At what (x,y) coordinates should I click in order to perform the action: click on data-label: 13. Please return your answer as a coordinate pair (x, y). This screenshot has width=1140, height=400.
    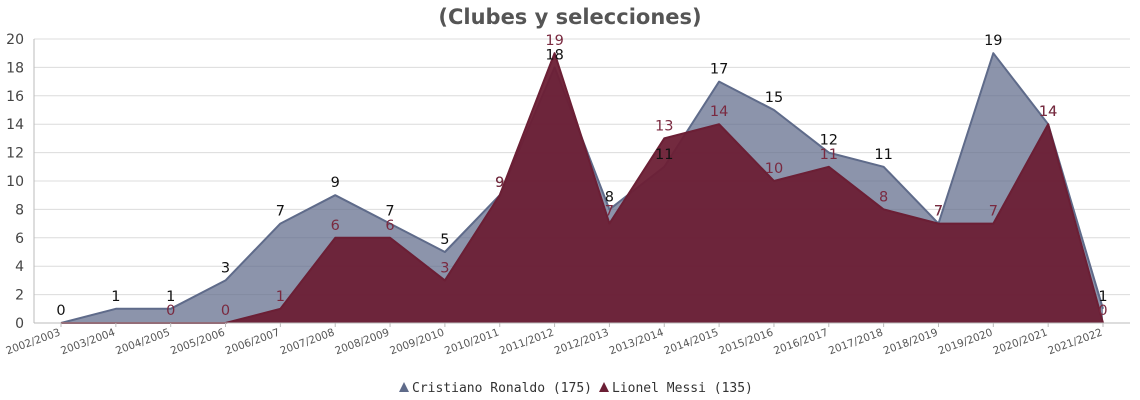
    Looking at the image, I should click on (664, 126).